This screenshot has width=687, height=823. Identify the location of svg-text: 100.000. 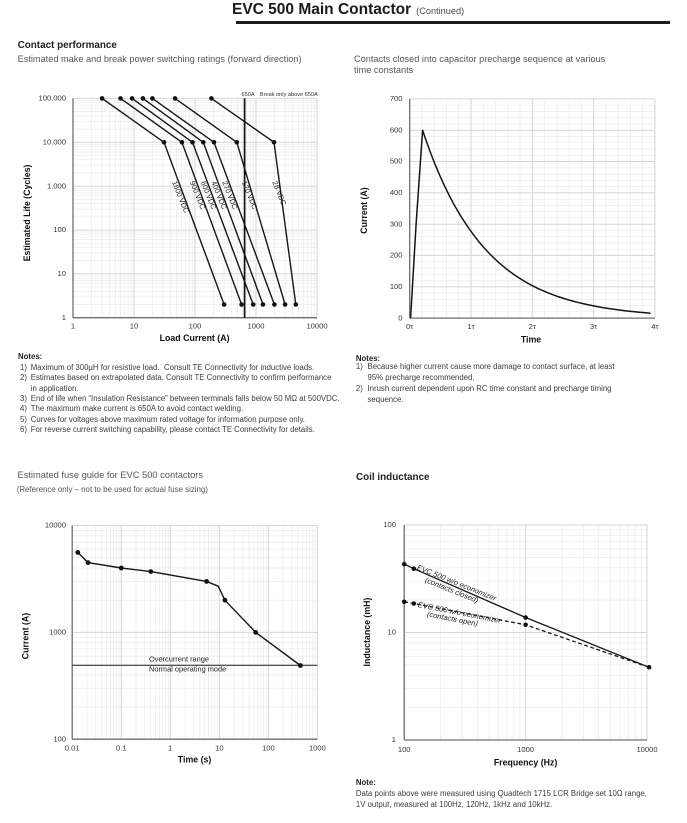
(52, 98).